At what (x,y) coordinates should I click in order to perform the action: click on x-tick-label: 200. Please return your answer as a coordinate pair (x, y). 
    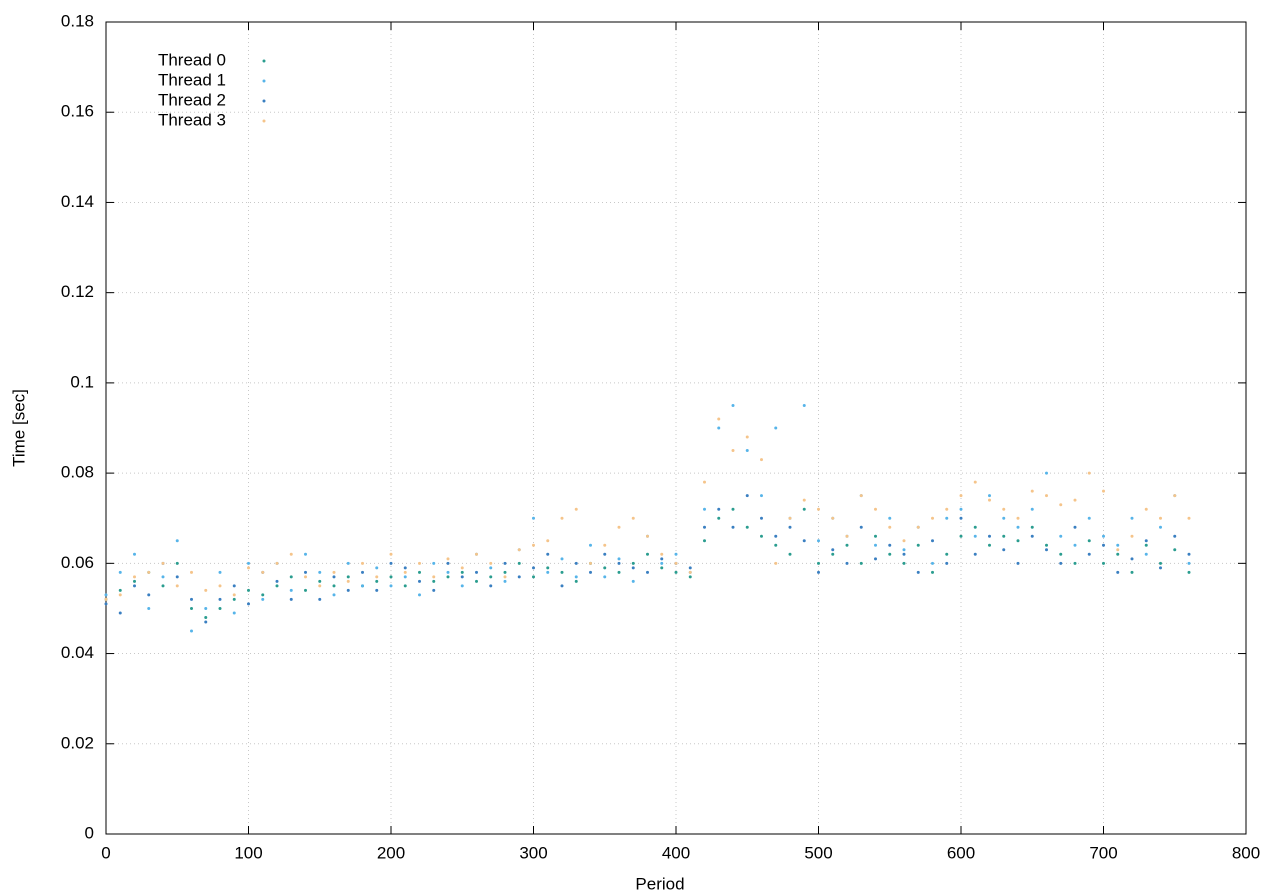
    Looking at the image, I should click on (391, 852).